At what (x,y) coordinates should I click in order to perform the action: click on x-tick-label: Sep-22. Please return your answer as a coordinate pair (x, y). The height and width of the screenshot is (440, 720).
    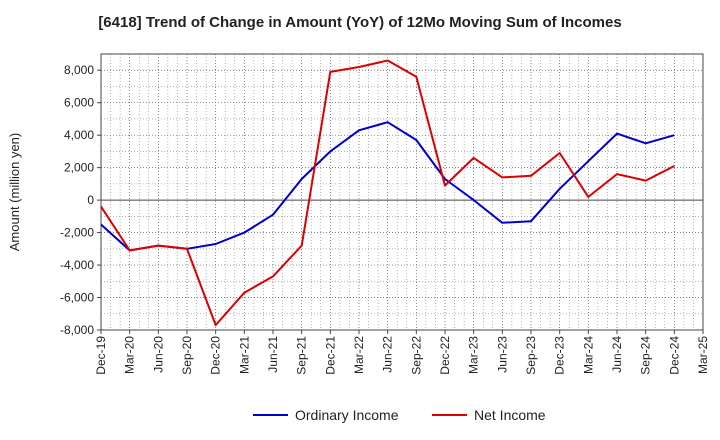
    Looking at the image, I should click on (416, 355).